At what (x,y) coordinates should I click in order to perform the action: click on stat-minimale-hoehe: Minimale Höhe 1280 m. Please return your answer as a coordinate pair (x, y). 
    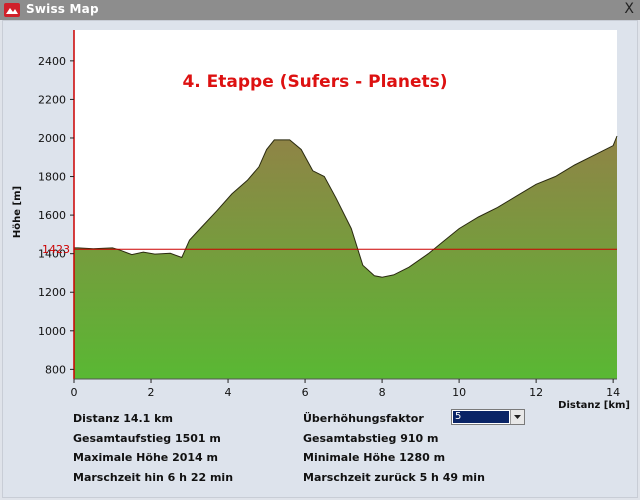
    Looking at the image, I should click on (374, 457).